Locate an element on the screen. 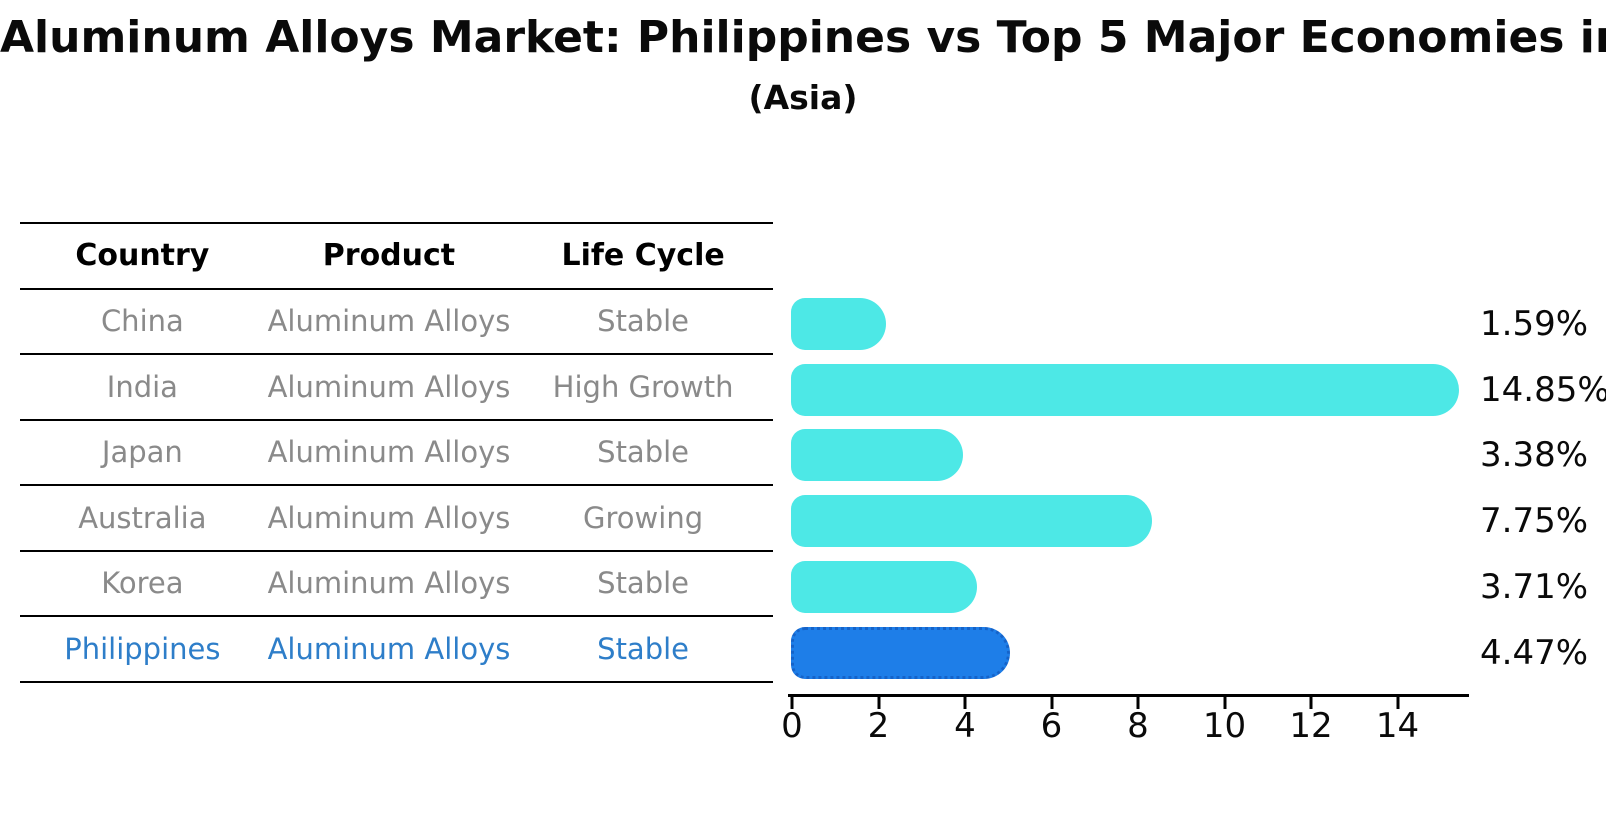 This screenshot has height=823, width=1606. bar-australia is located at coordinates (971, 521).